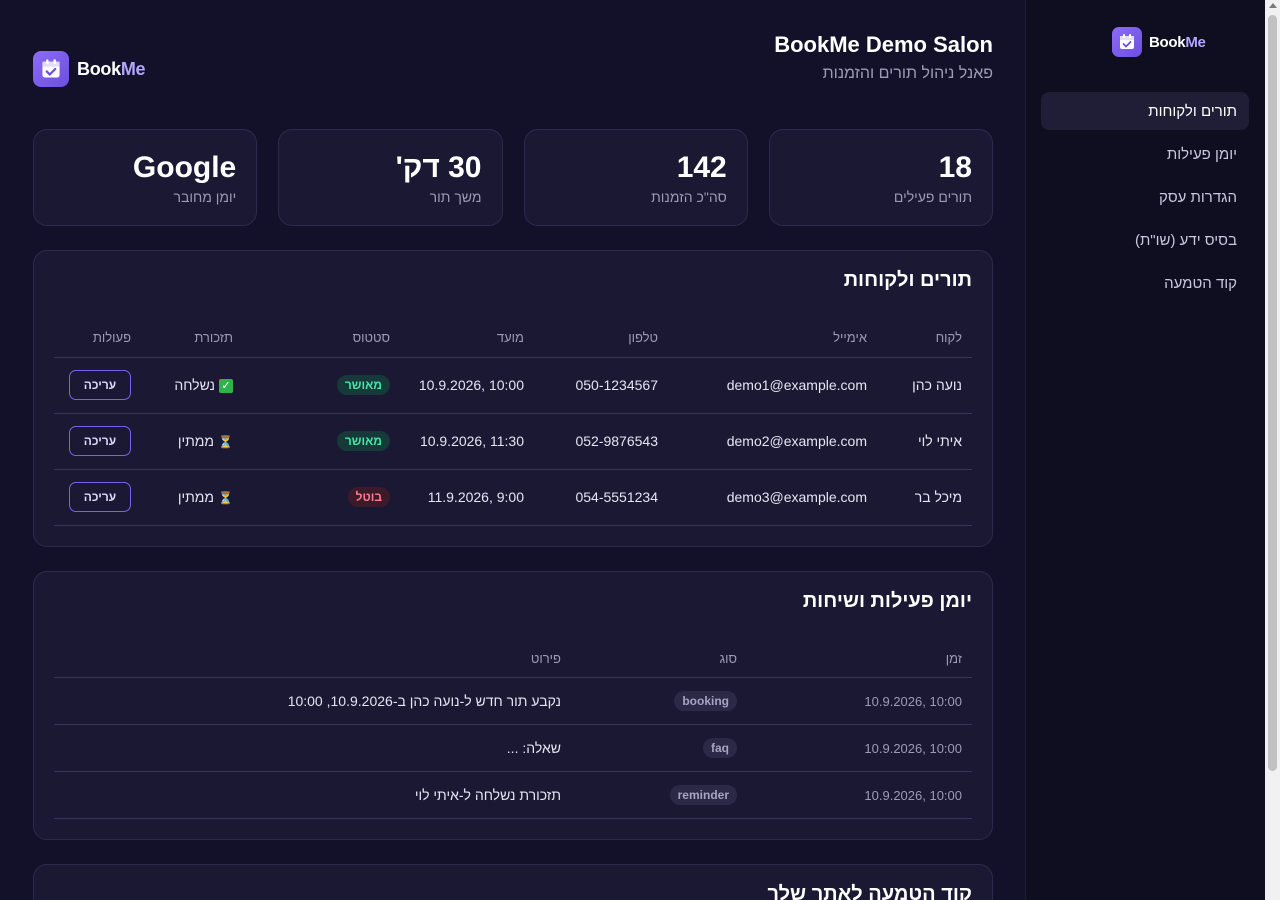 The image size is (1280, 900). Describe the element at coordinates (859, 658) in the screenshot. I see `column-header-time: זמן` at that location.